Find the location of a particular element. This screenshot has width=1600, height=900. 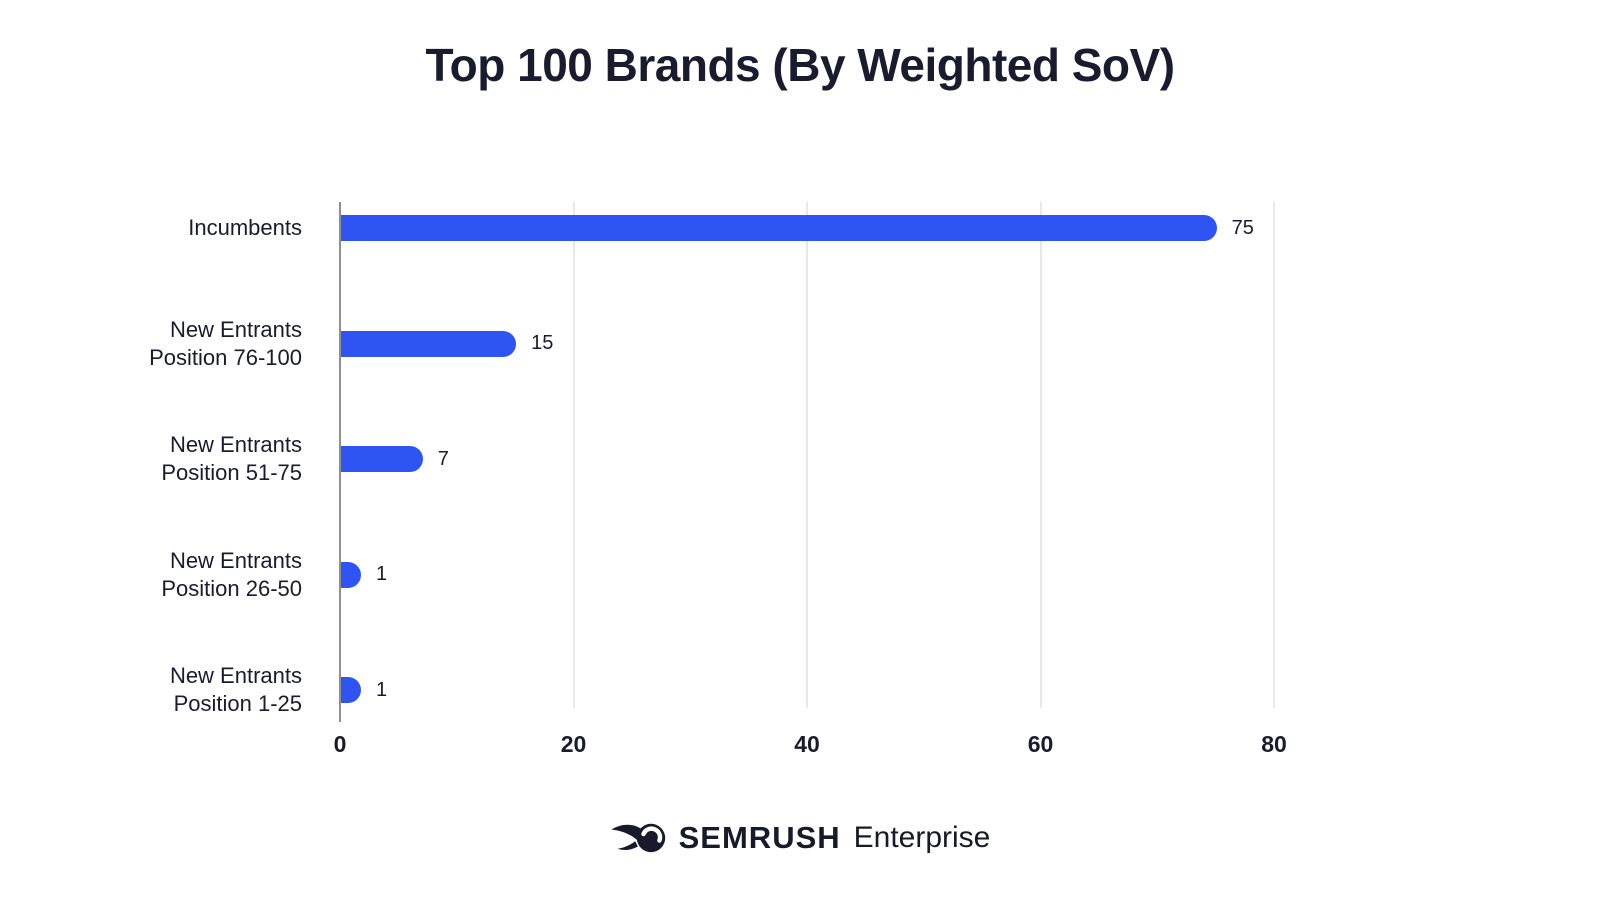

x-tick-label: 40 is located at coordinates (807, 744).